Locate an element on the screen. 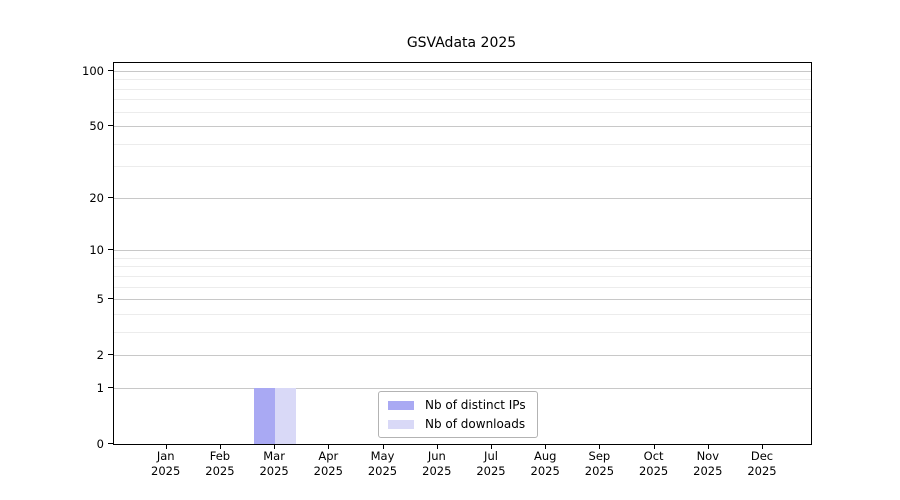  chart-title: GSVAdata 2025 is located at coordinates (461, 43).